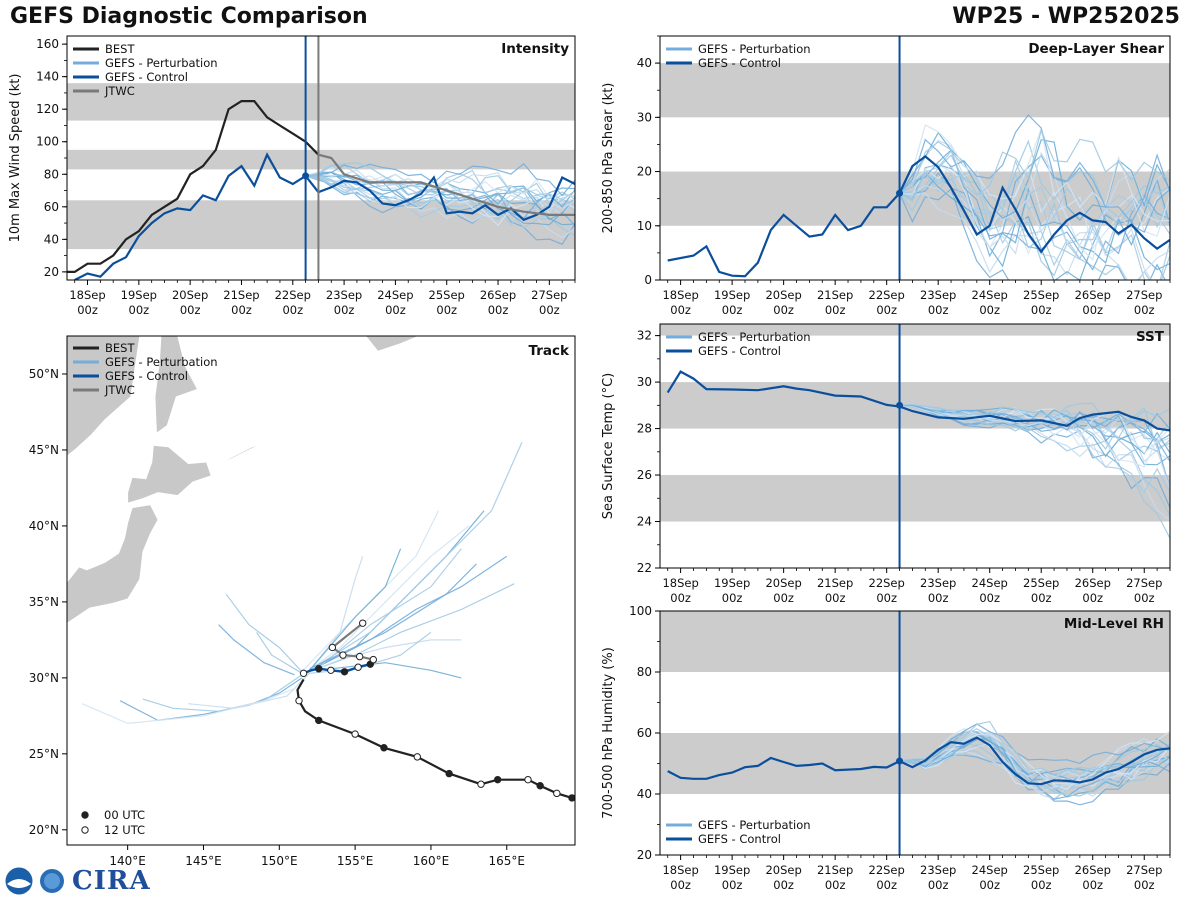 The image size is (1200, 900). What do you see at coordinates (644, 63) in the screenshot?
I see `shear-ytick-label: 40` at bounding box center [644, 63].